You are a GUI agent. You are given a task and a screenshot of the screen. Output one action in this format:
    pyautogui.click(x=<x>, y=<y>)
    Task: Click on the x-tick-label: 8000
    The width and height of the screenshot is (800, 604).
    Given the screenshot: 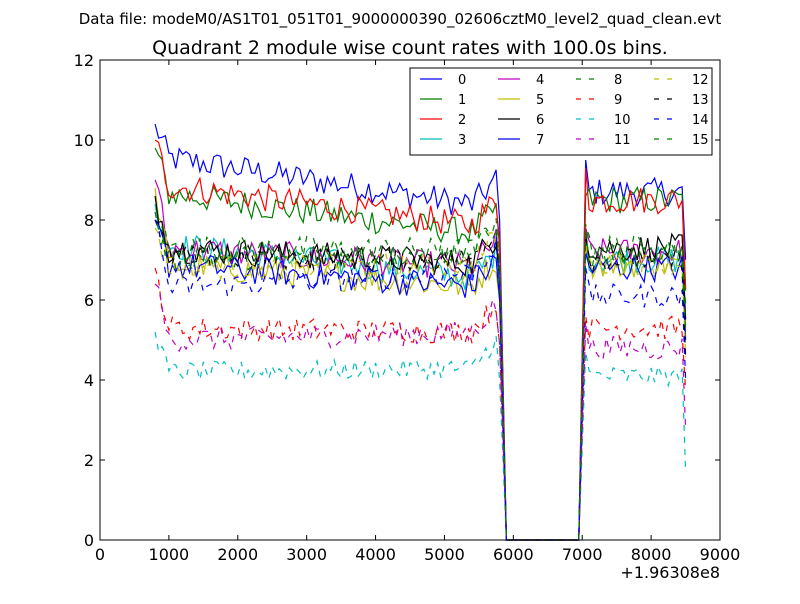 What is the action you would take?
    pyautogui.click(x=651, y=554)
    